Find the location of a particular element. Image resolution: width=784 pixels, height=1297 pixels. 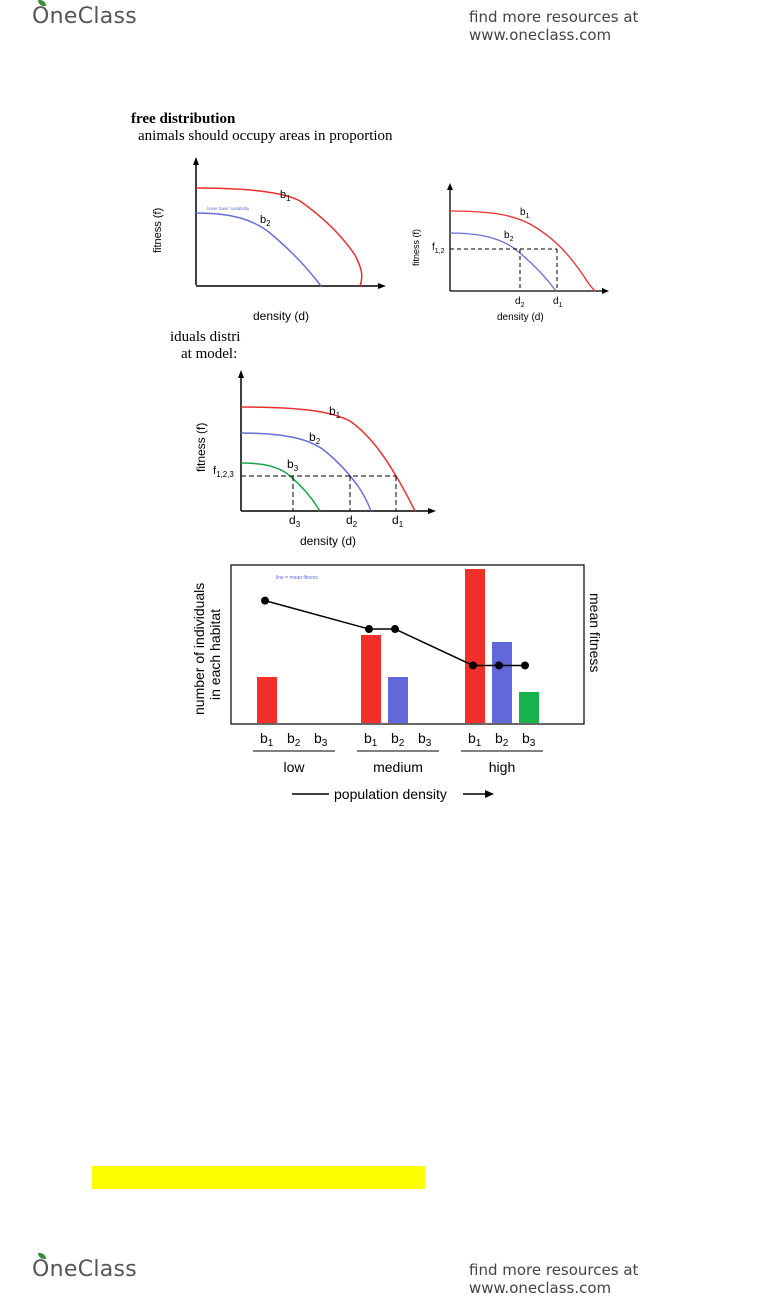

bar-high-b1 is located at coordinates (475, 646).